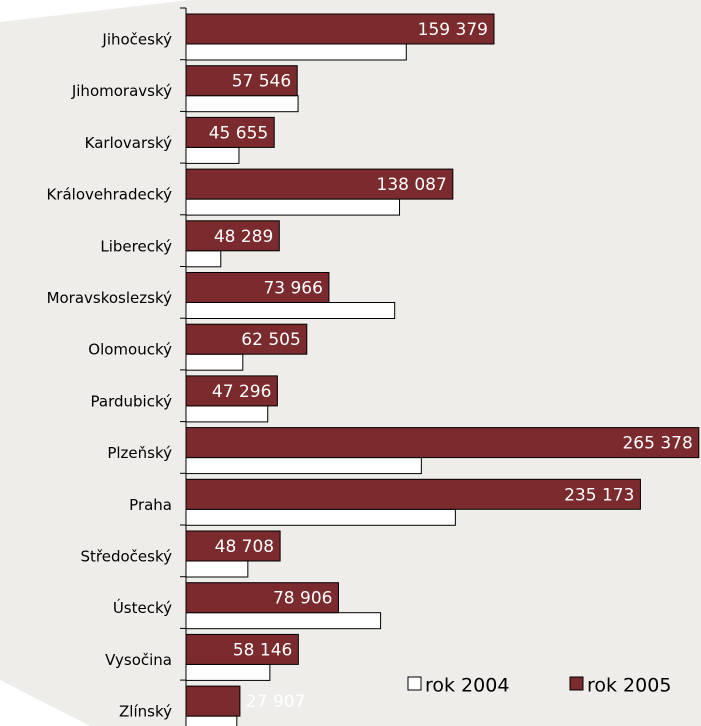 This screenshot has width=701, height=726. What do you see at coordinates (127, 557) in the screenshot?
I see `category-label: Středočeský` at bounding box center [127, 557].